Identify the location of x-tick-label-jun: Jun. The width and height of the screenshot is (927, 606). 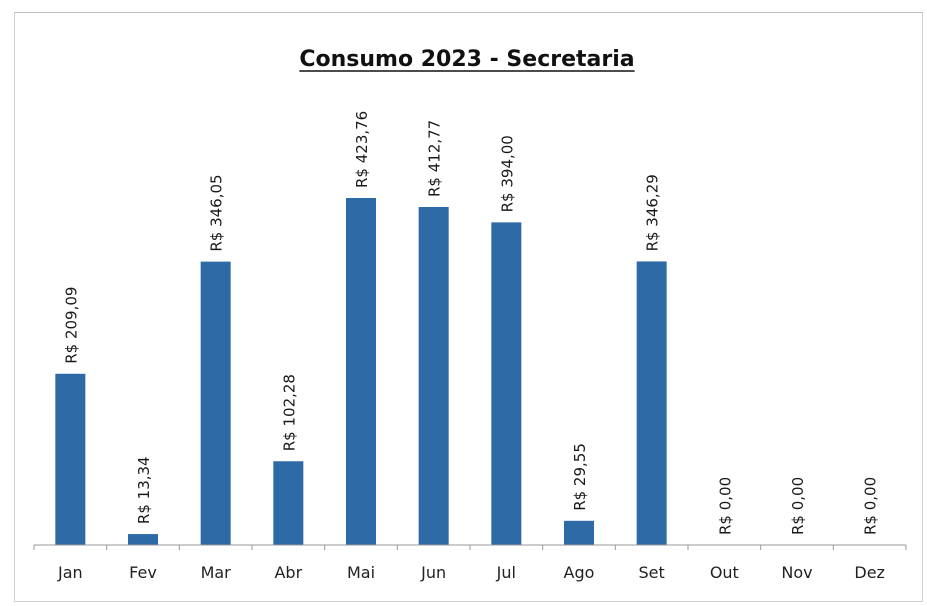
(433, 572).